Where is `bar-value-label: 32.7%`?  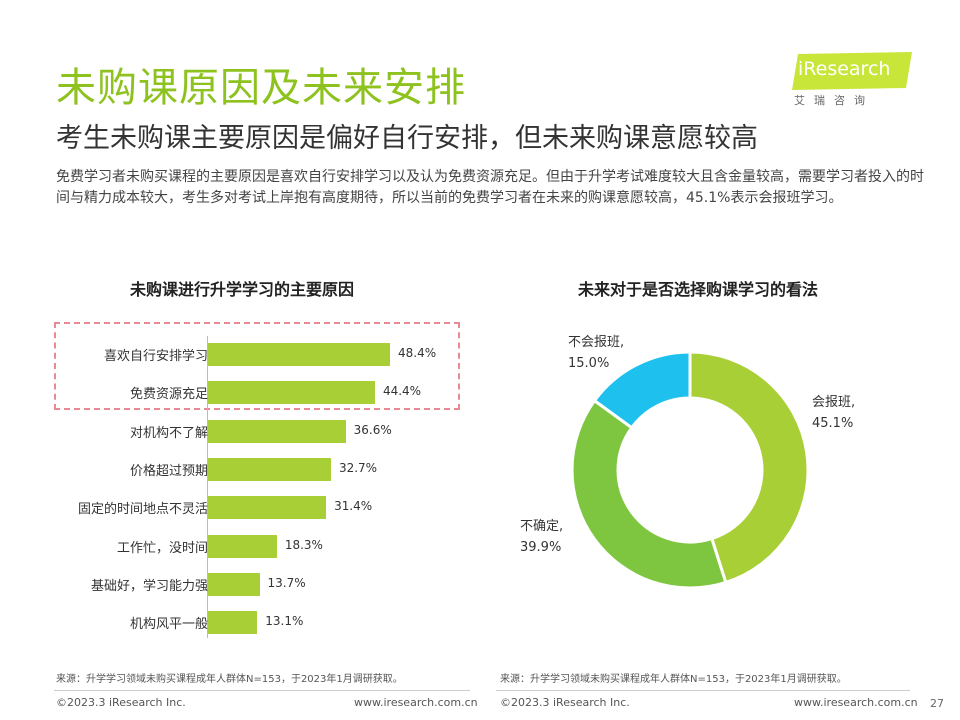
bar-value-label: 32.7% is located at coordinates (358, 467).